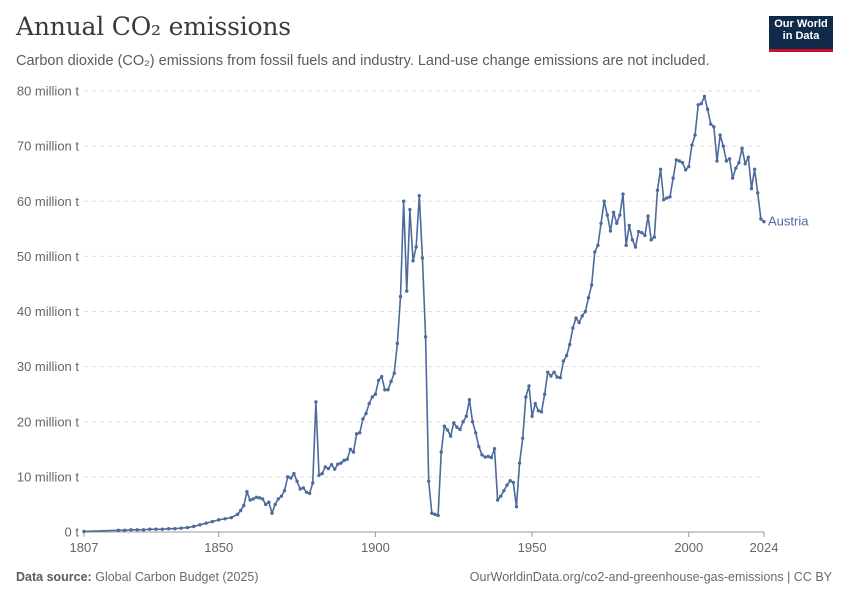 The width and height of the screenshot is (850, 600). I want to click on x-tick-label: 1900, so click(375, 547).